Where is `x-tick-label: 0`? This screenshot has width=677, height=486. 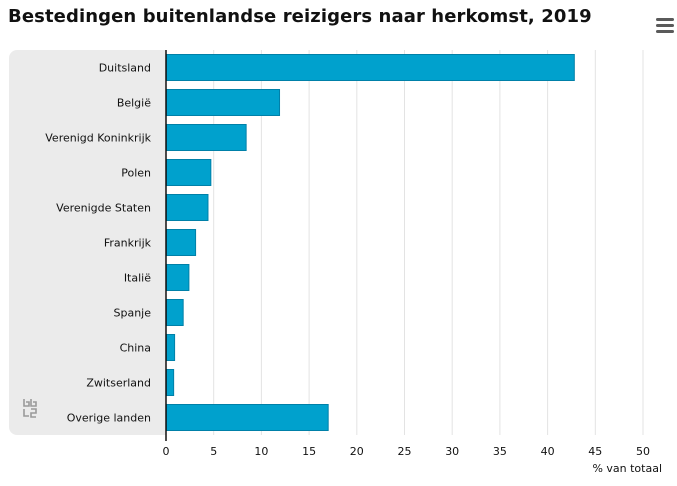
x-tick-label: 0 is located at coordinates (166, 451).